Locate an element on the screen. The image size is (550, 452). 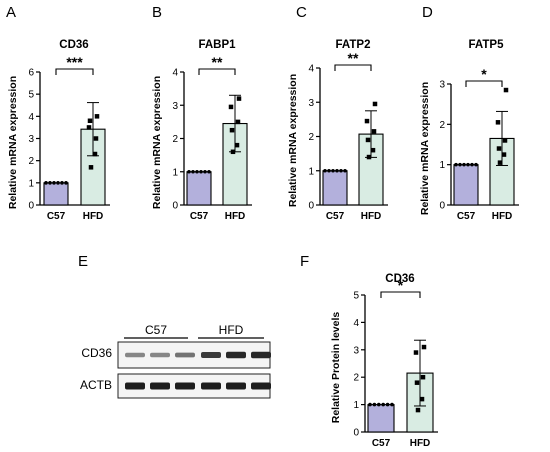
y-tick-label: 6 is located at coordinates (31, 73).